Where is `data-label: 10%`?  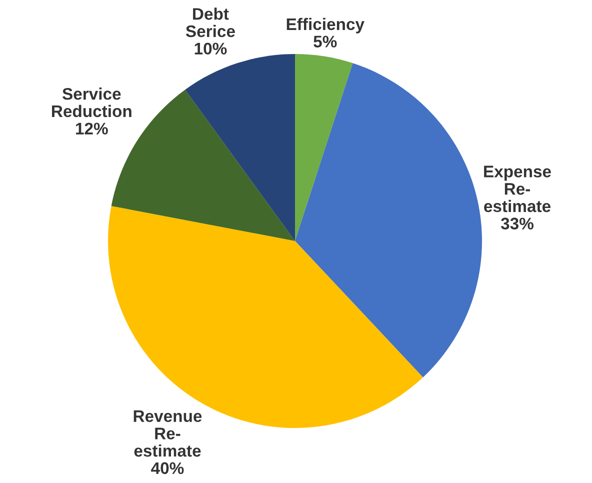 data-label: 10% is located at coordinates (210, 48).